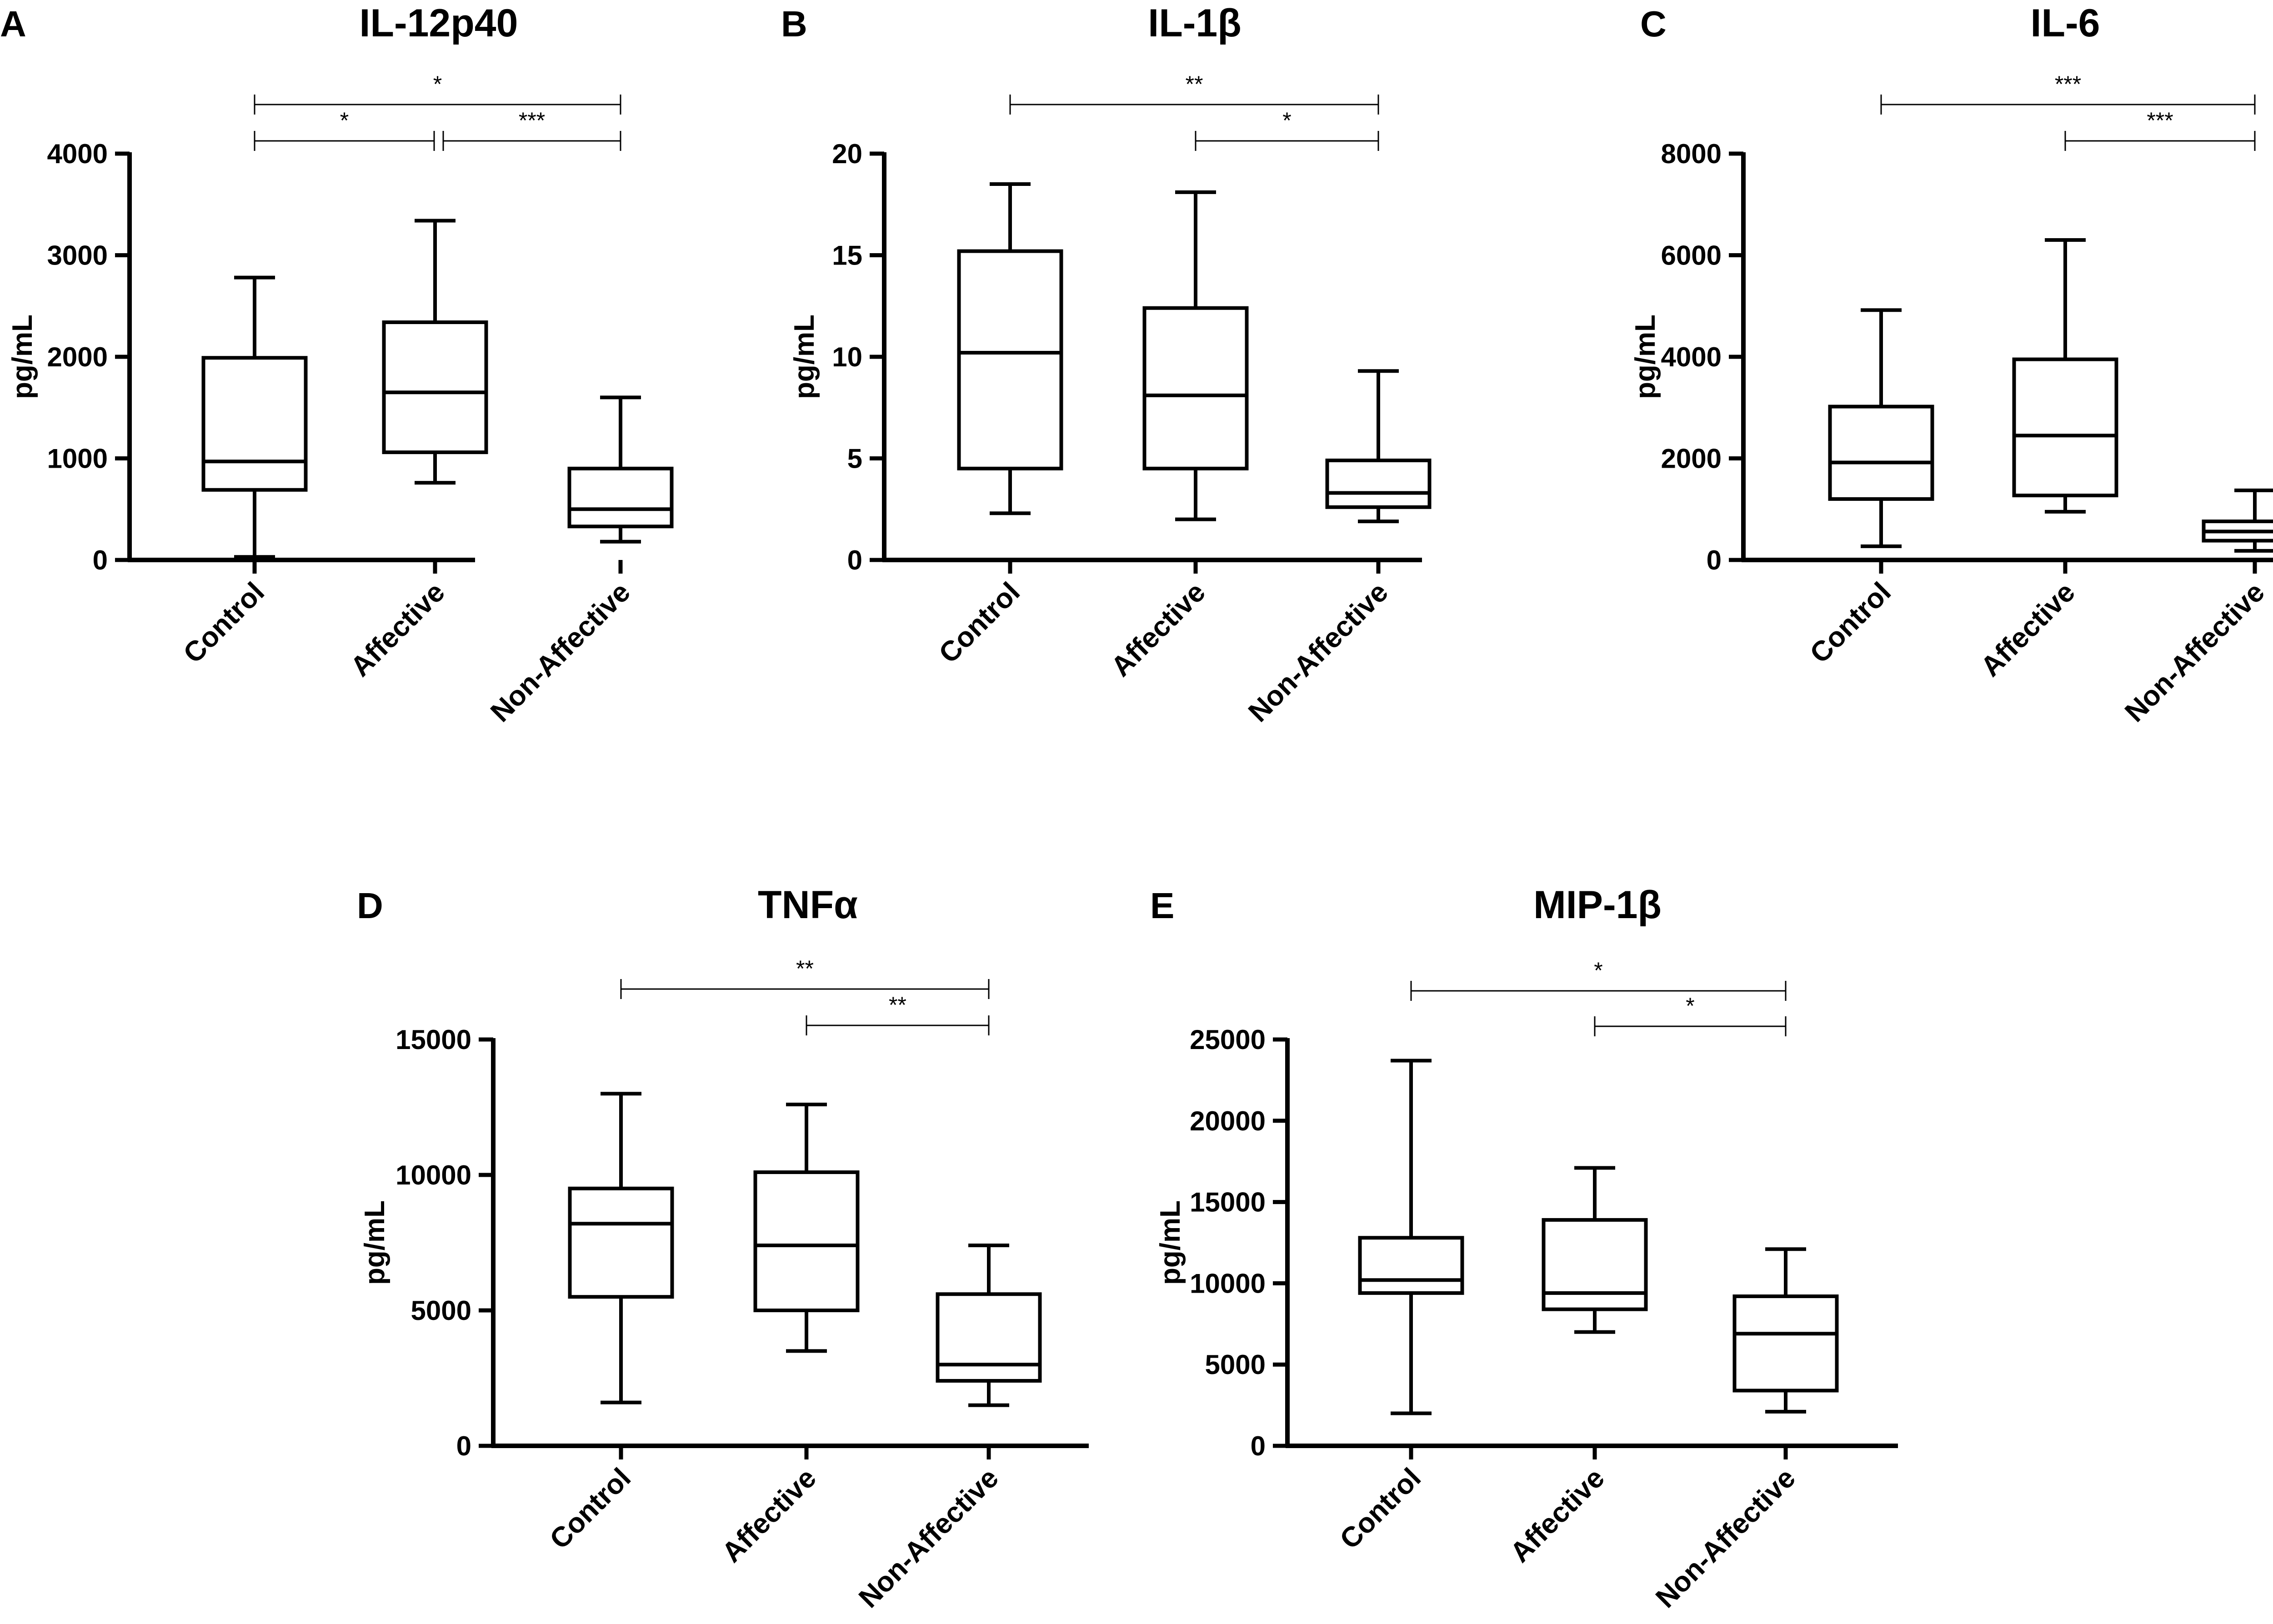  What do you see at coordinates (1194, 23) in the screenshot?
I see `chart-title: IL-1β` at bounding box center [1194, 23].